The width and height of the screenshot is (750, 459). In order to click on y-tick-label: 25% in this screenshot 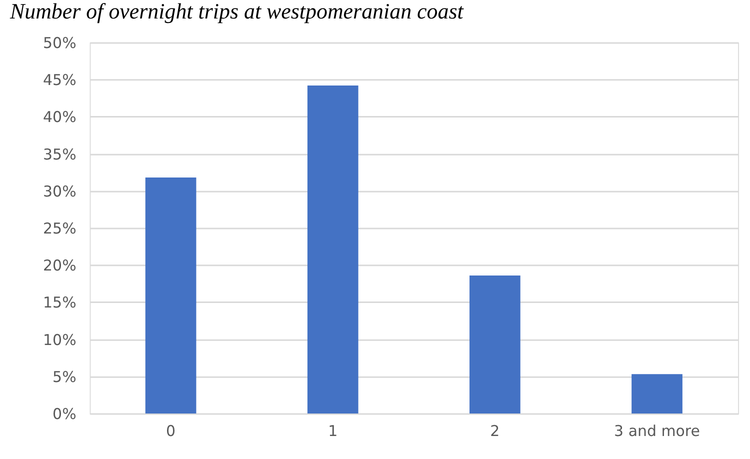, I will do `click(59, 228)`.